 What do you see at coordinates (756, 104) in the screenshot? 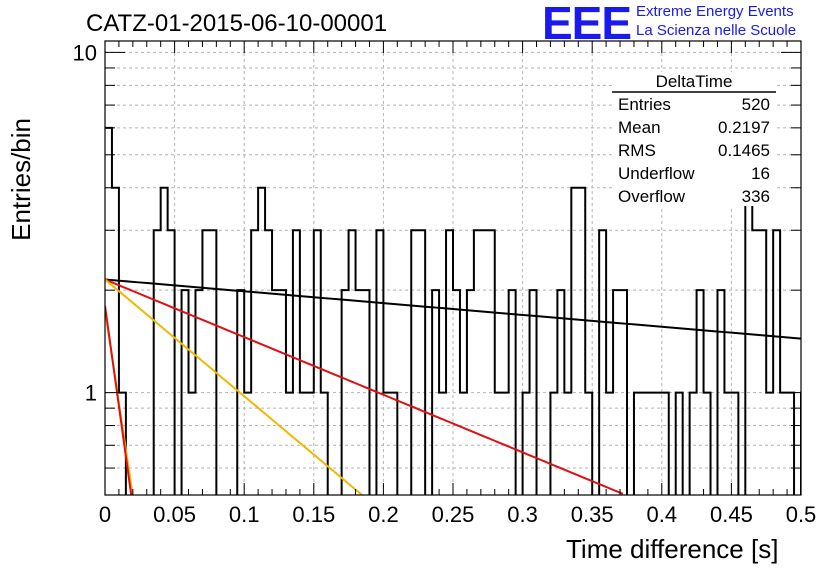
I see `stats-value-entries: 520` at bounding box center [756, 104].